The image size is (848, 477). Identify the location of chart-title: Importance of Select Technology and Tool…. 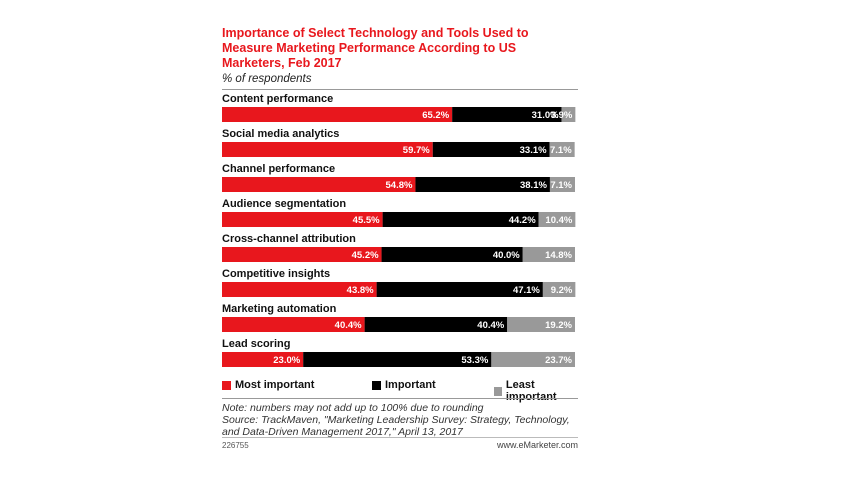
(375, 48).